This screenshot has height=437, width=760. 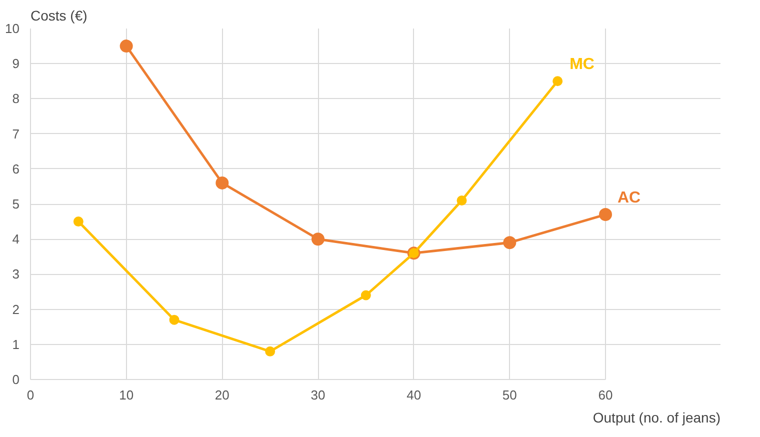 What do you see at coordinates (414, 395) in the screenshot?
I see `x-tick-label: 40` at bounding box center [414, 395].